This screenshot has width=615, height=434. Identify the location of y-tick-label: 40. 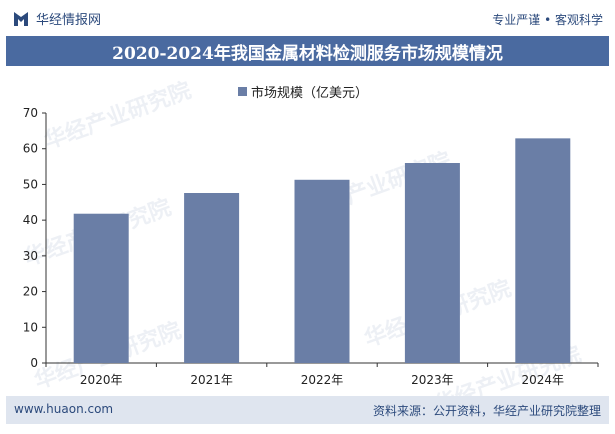
(30, 220).